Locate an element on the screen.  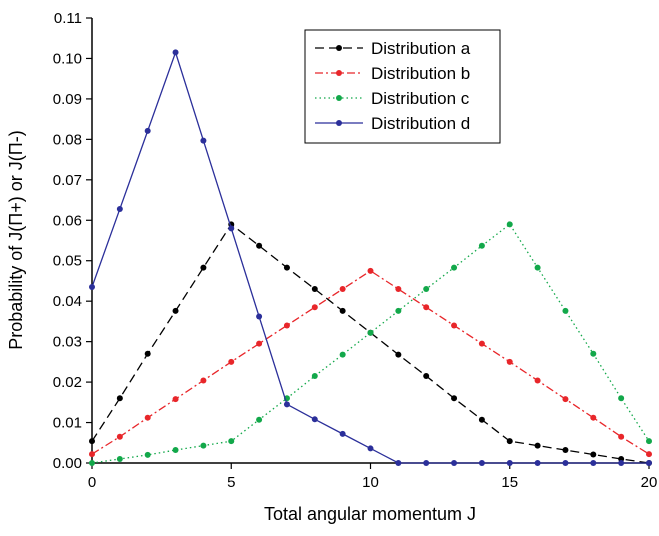
legend-label: Distribution d is located at coordinates (420, 123).